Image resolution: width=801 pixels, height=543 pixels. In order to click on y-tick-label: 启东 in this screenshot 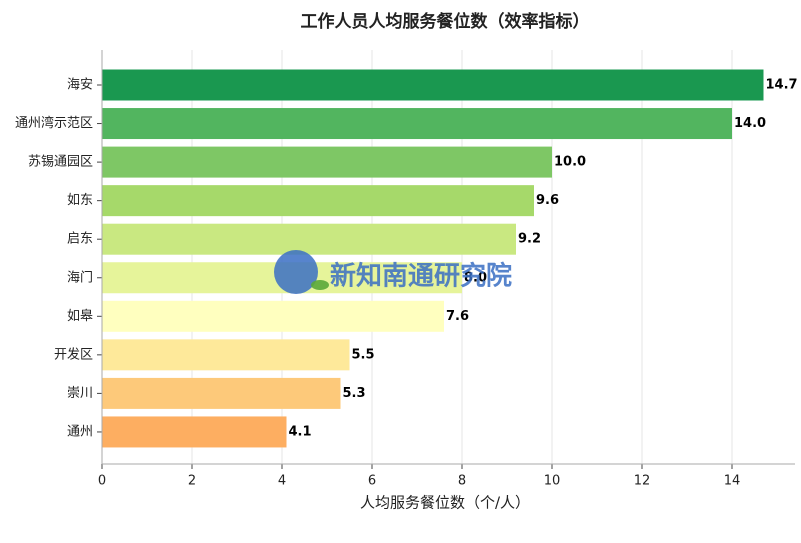, I will do `click(80, 239)`.